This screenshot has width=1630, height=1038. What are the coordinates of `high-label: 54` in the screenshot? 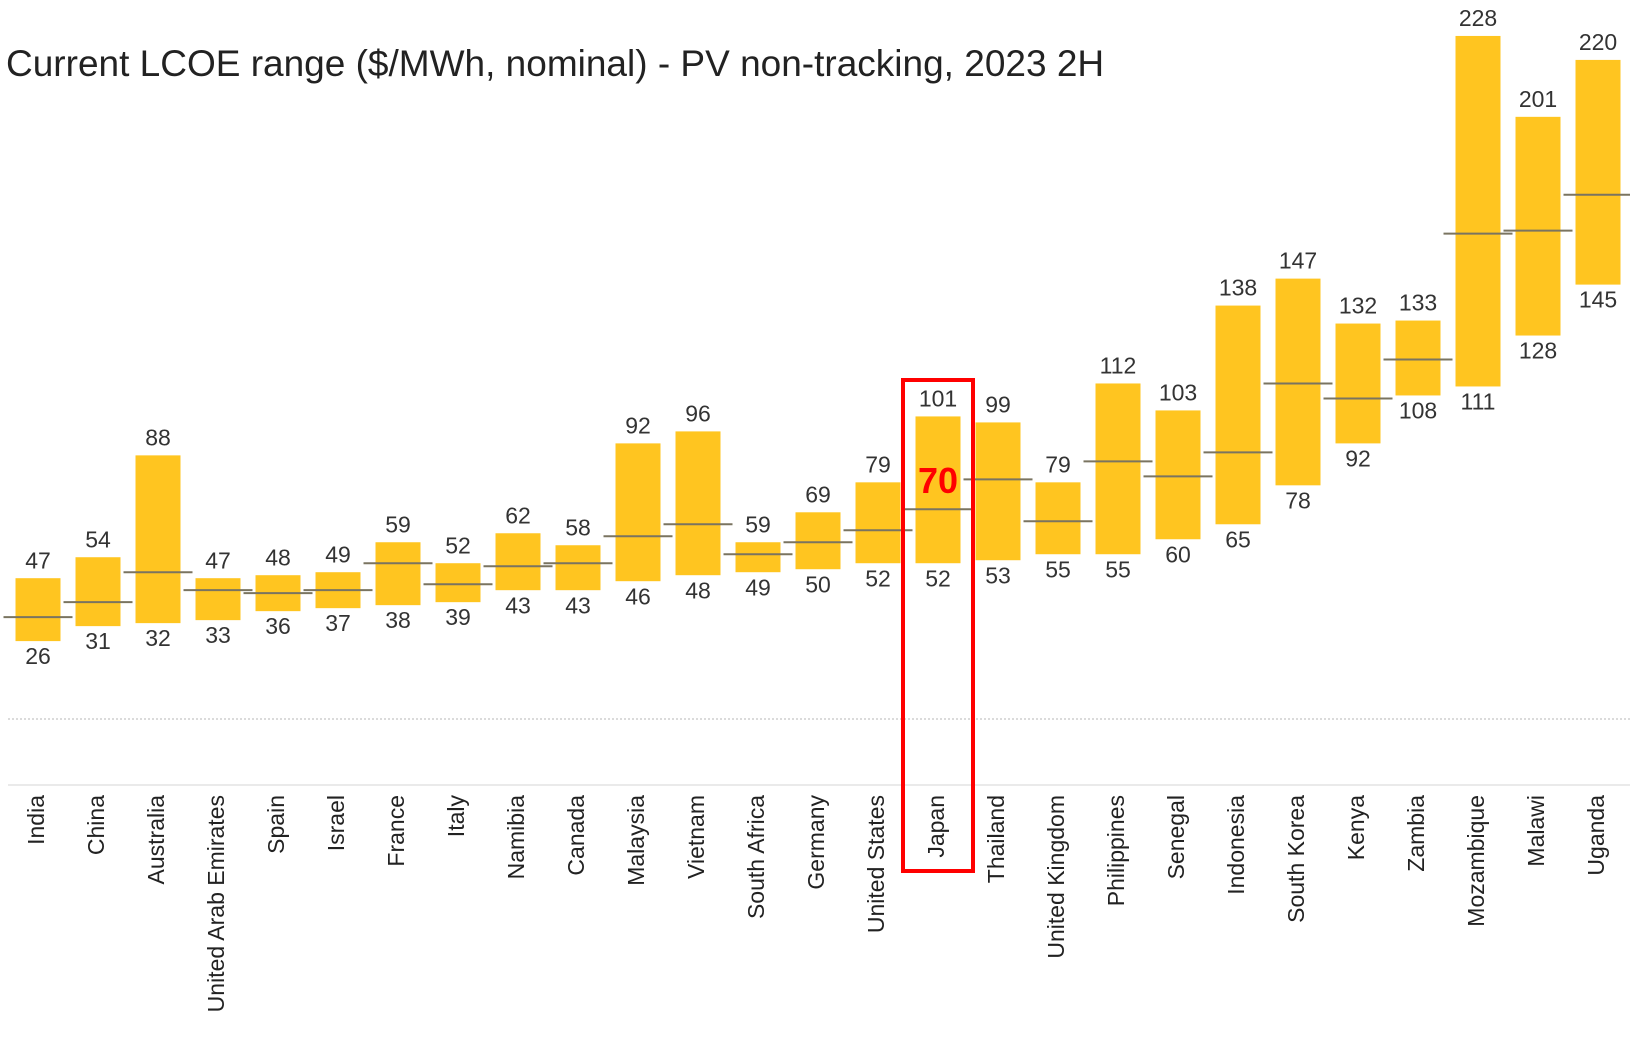 It's located at (98, 539).